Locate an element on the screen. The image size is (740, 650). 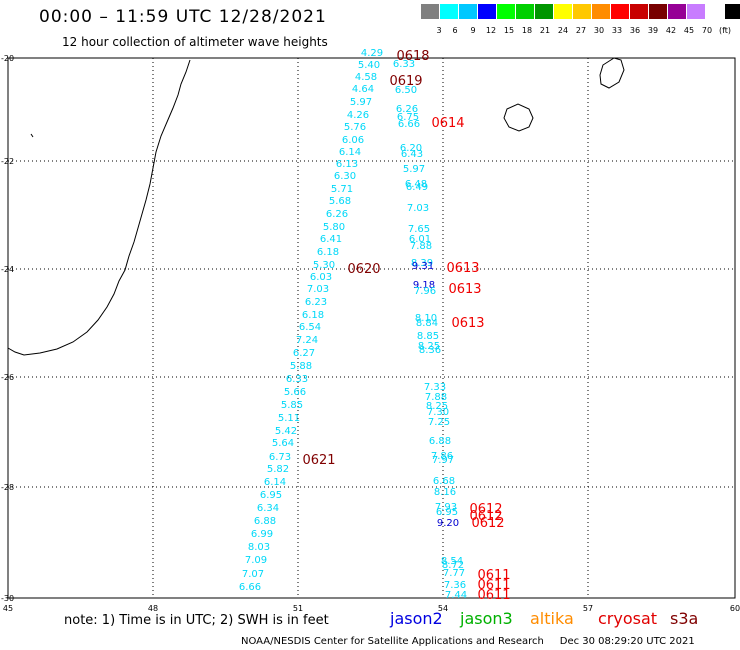
lat-tick-label: -22 is located at coordinates (7, 161).